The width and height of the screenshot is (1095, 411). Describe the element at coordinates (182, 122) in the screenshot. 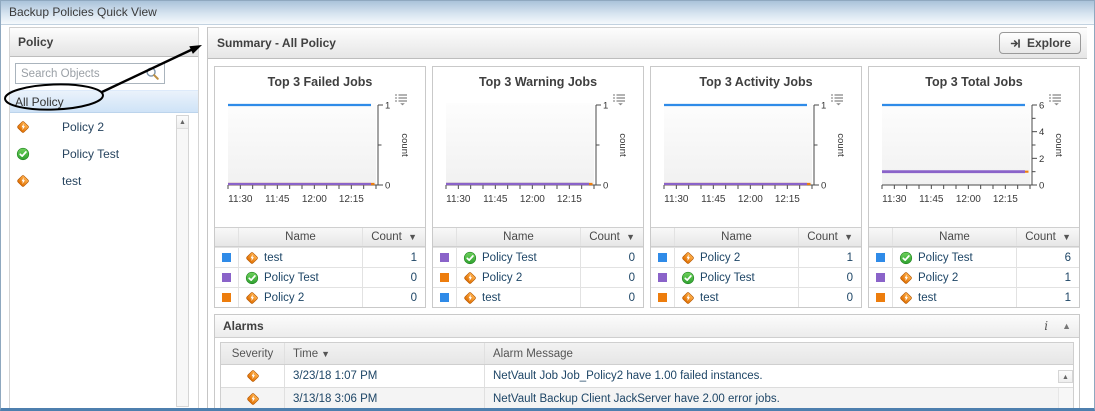

I see `scroll-up-icon: ▲` at that location.